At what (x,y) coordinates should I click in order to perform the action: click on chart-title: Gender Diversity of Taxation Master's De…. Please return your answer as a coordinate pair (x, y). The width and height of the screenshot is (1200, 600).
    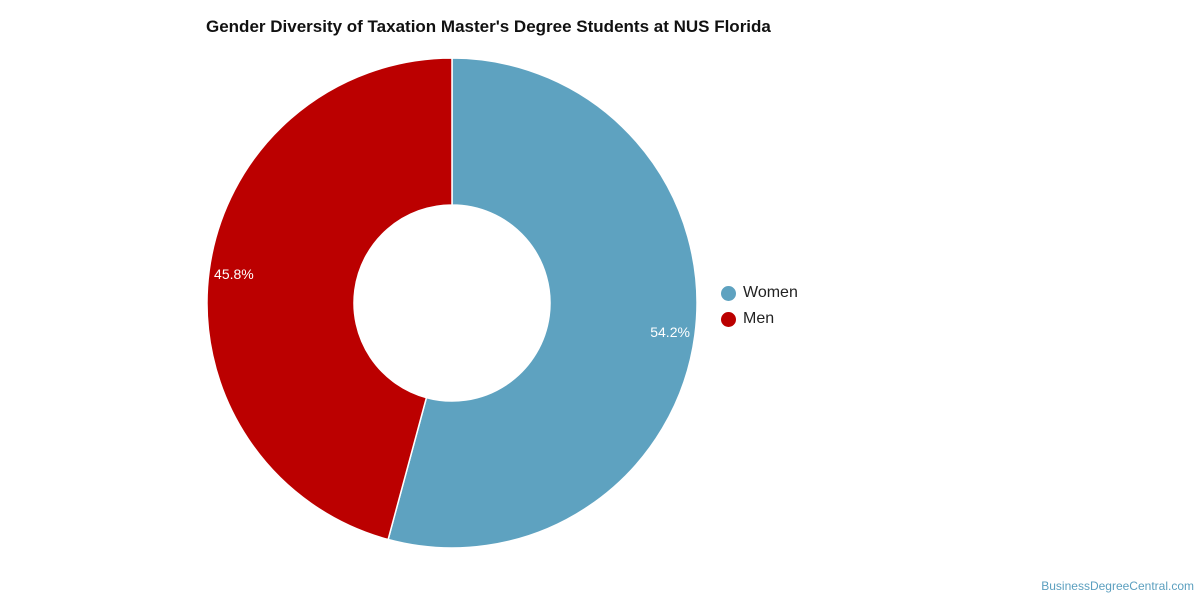
    Looking at the image, I should click on (488, 26).